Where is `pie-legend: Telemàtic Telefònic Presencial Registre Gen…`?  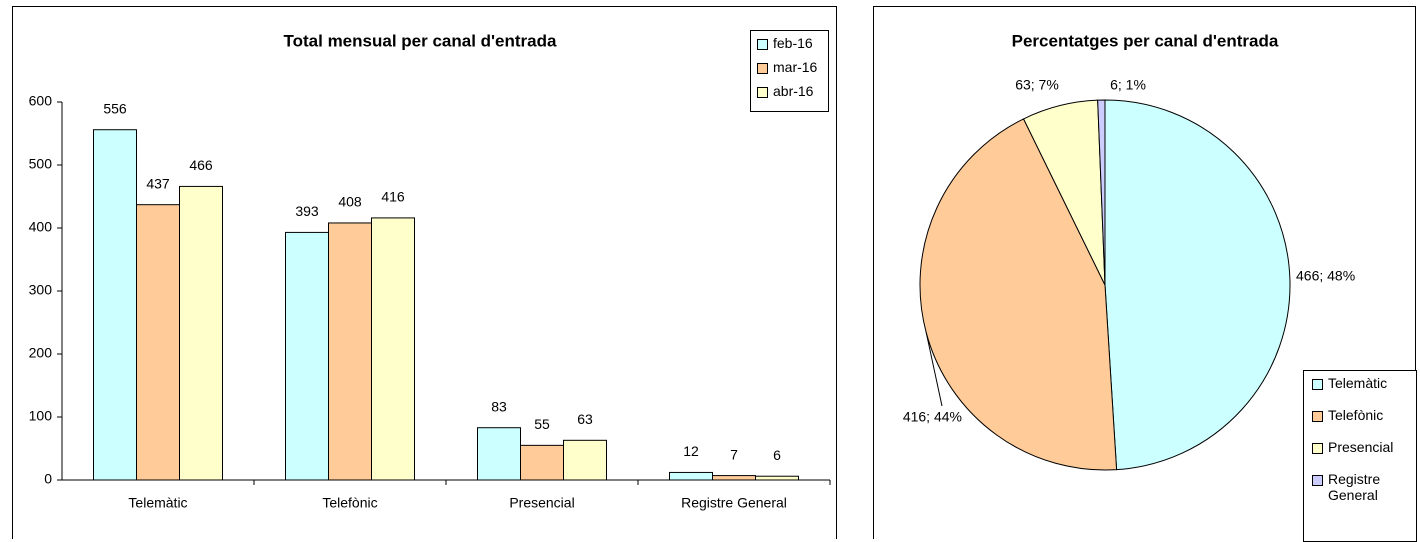 pie-legend: Telemàtic Telefònic Presencial Registre Gen… is located at coordinates (1360, 456).